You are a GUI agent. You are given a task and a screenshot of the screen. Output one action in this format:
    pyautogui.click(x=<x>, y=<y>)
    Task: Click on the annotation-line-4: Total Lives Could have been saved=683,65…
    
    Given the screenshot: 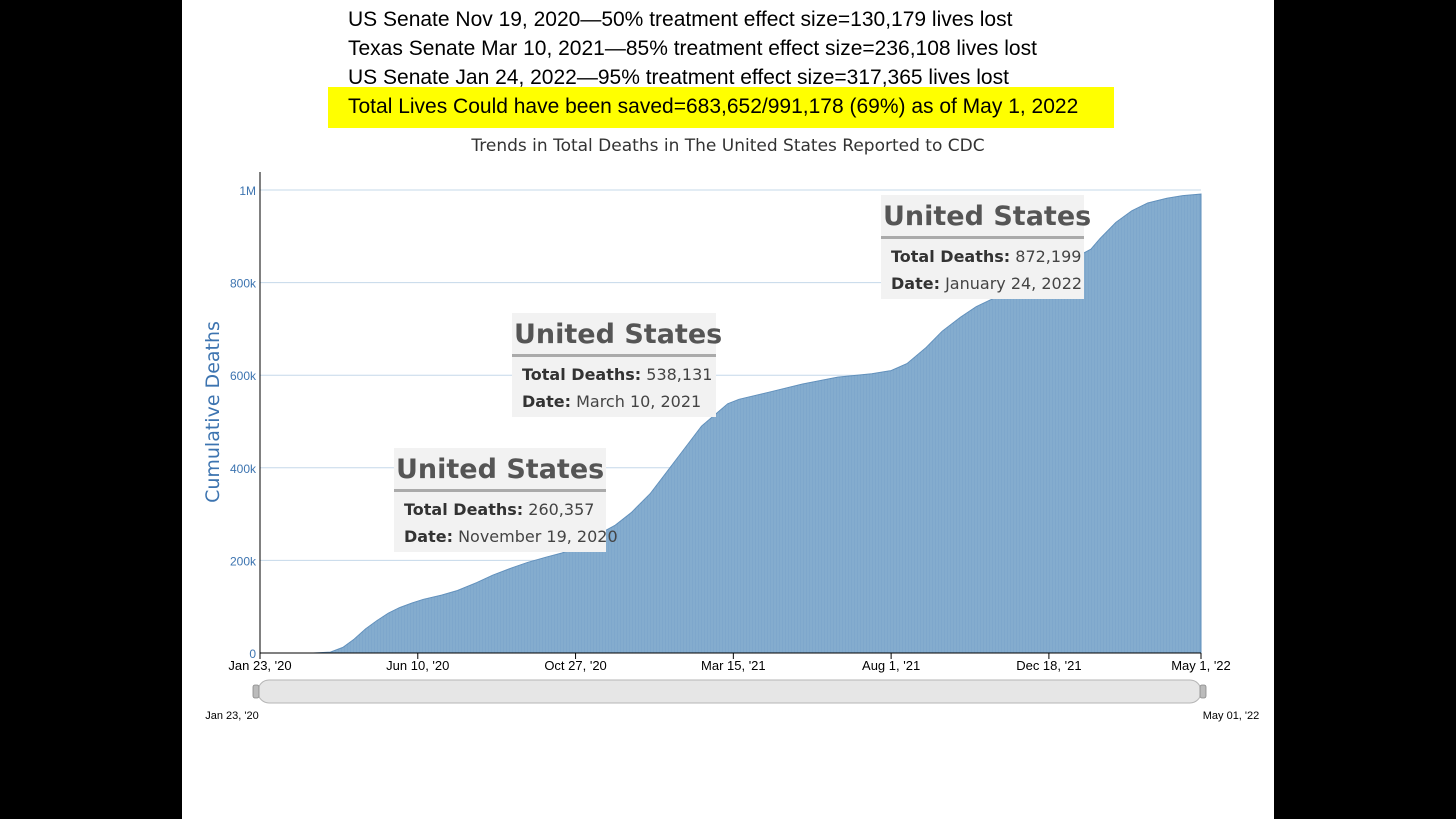 What is the action you would take?
    pyautogui.click(x=713, y=106)
    